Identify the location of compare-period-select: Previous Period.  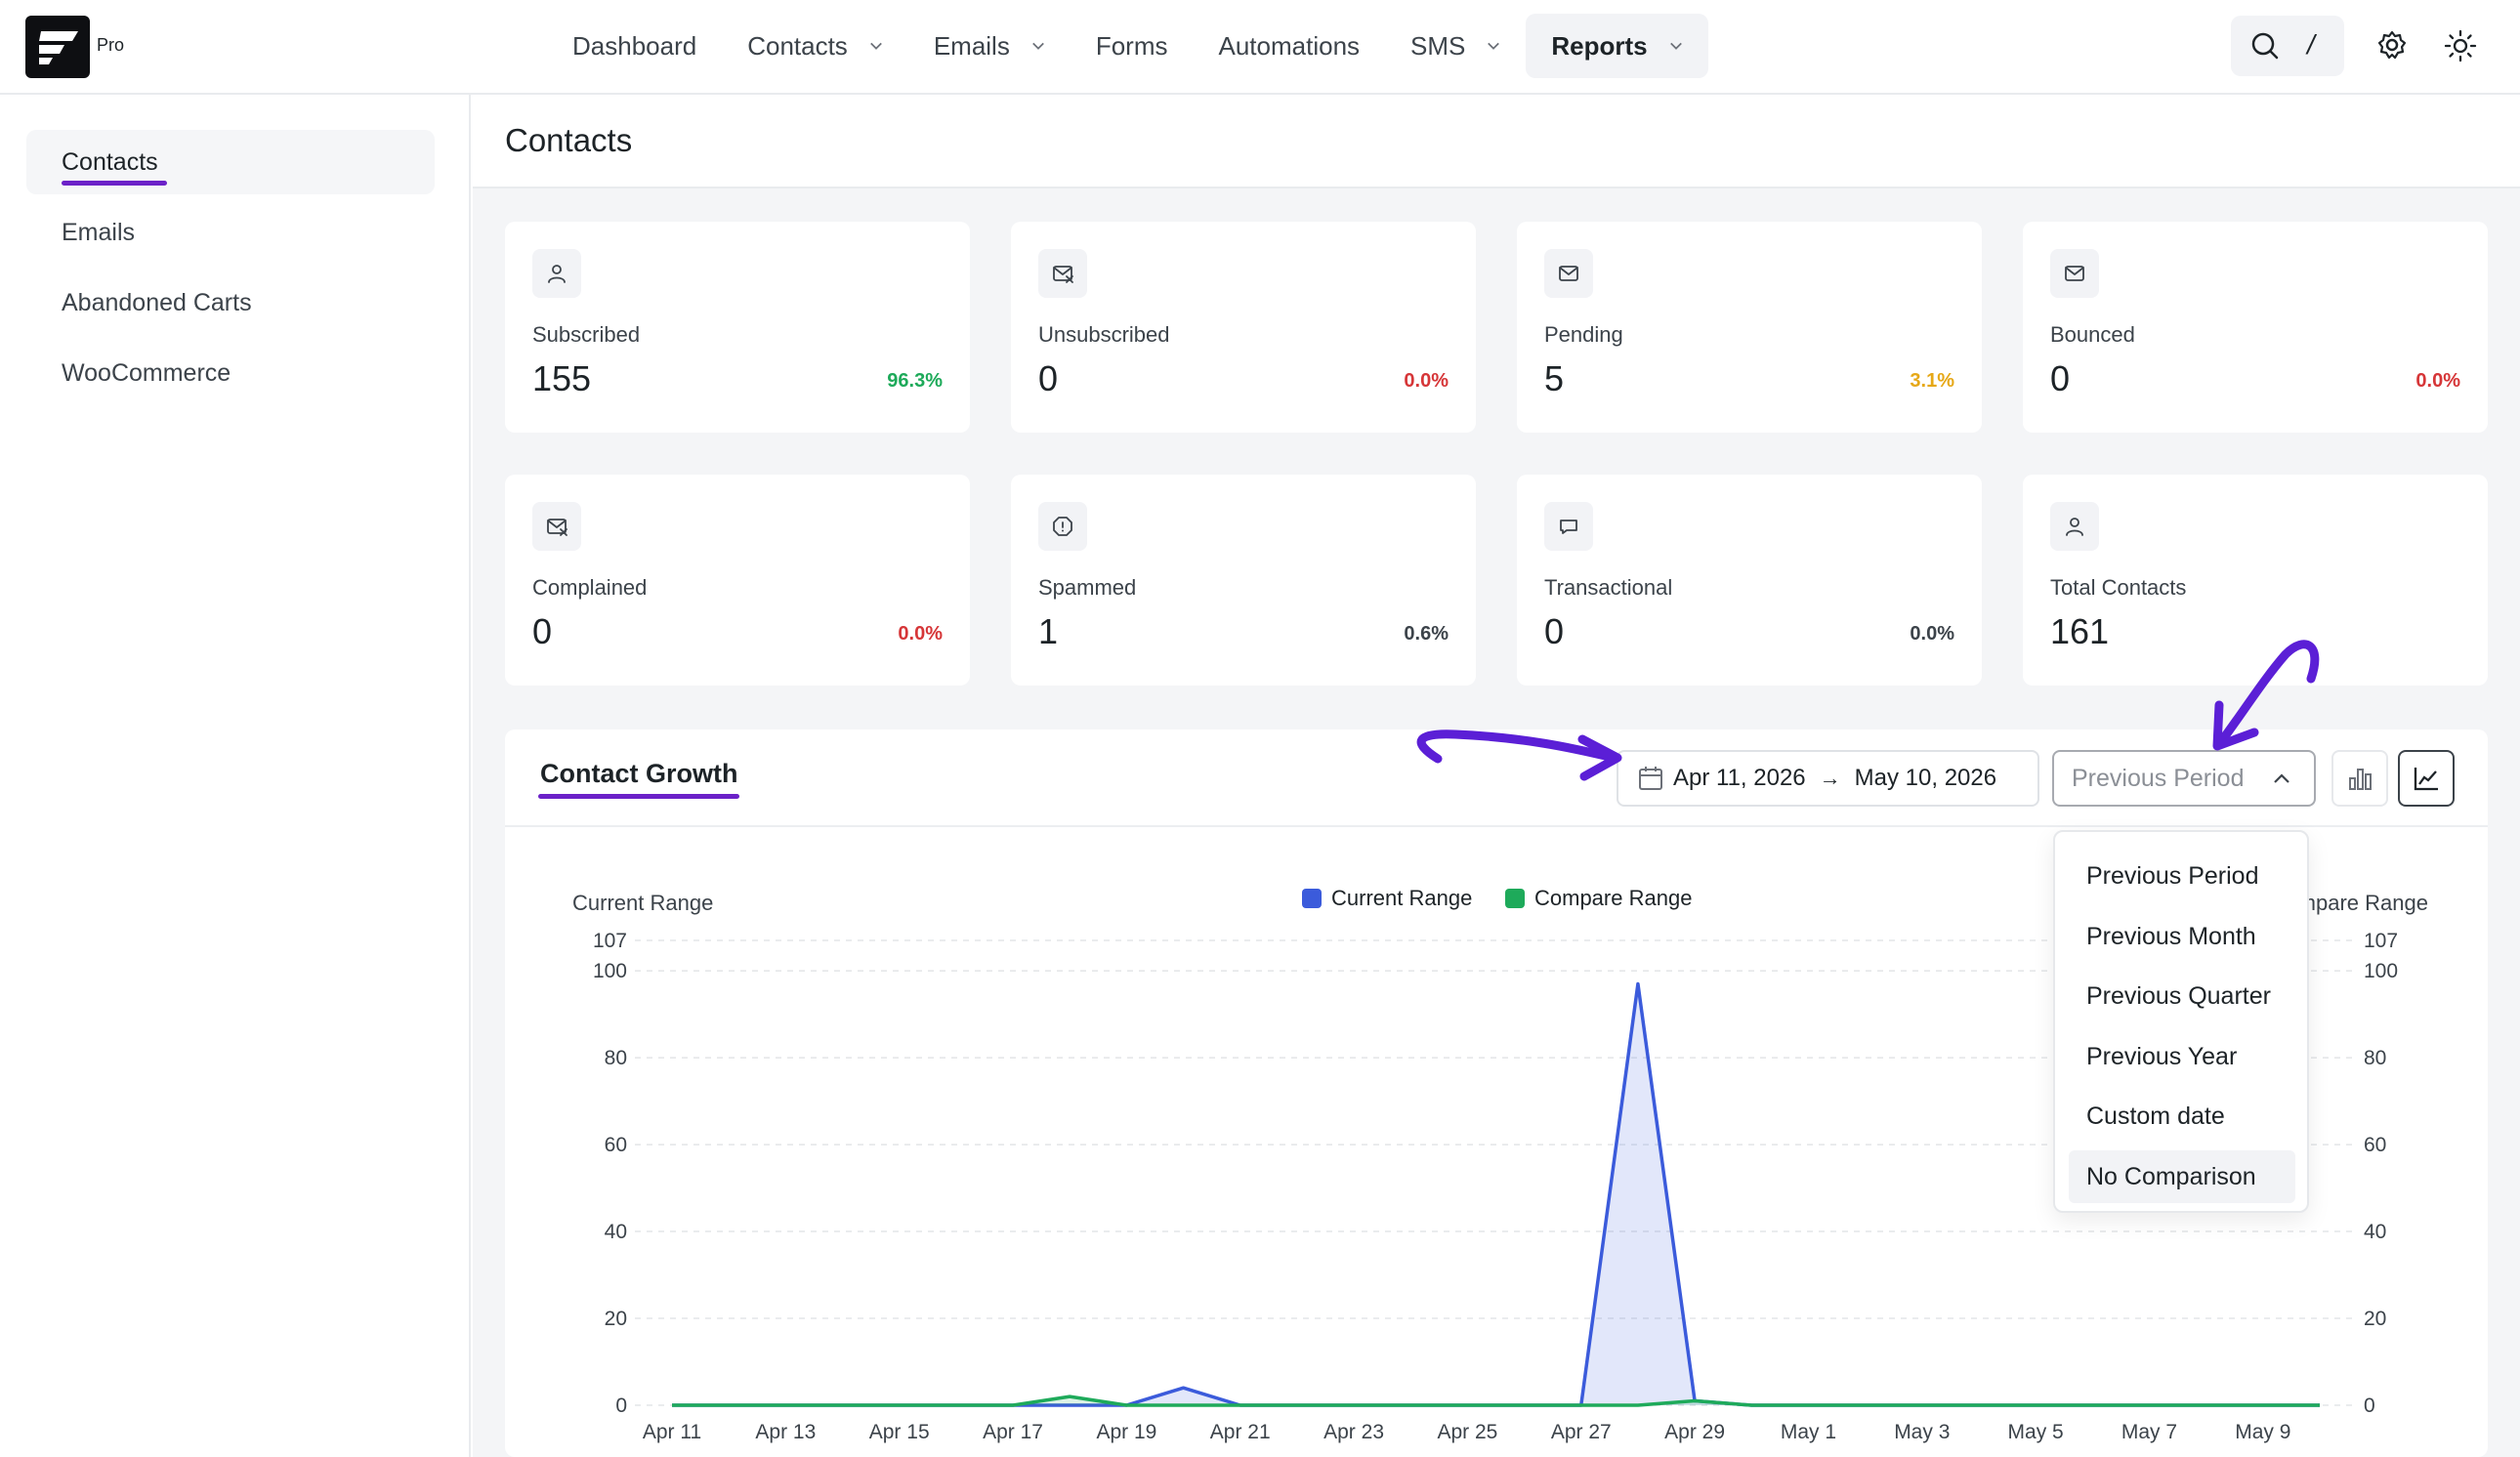
(2184, 778).